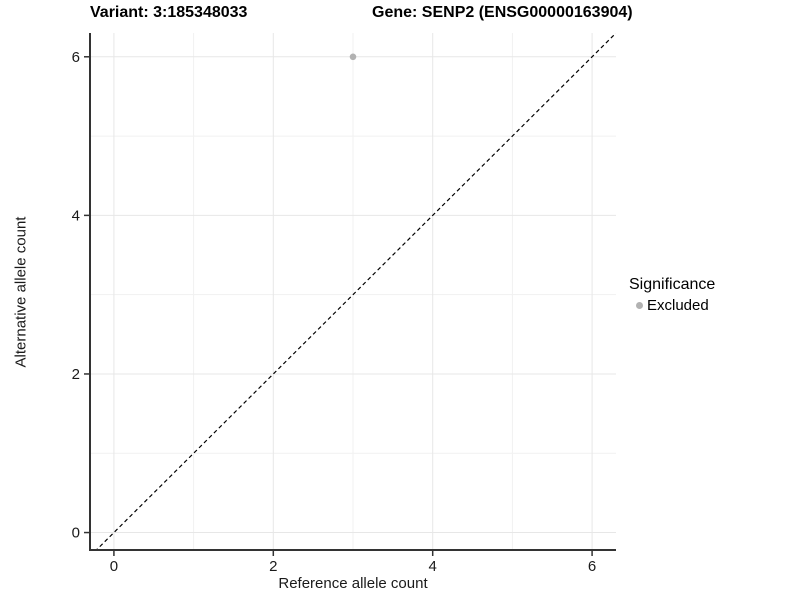 The width and height of the screenshot is (800, 600). I want to click on legend-item-label: Excluded, so click(678, 305).